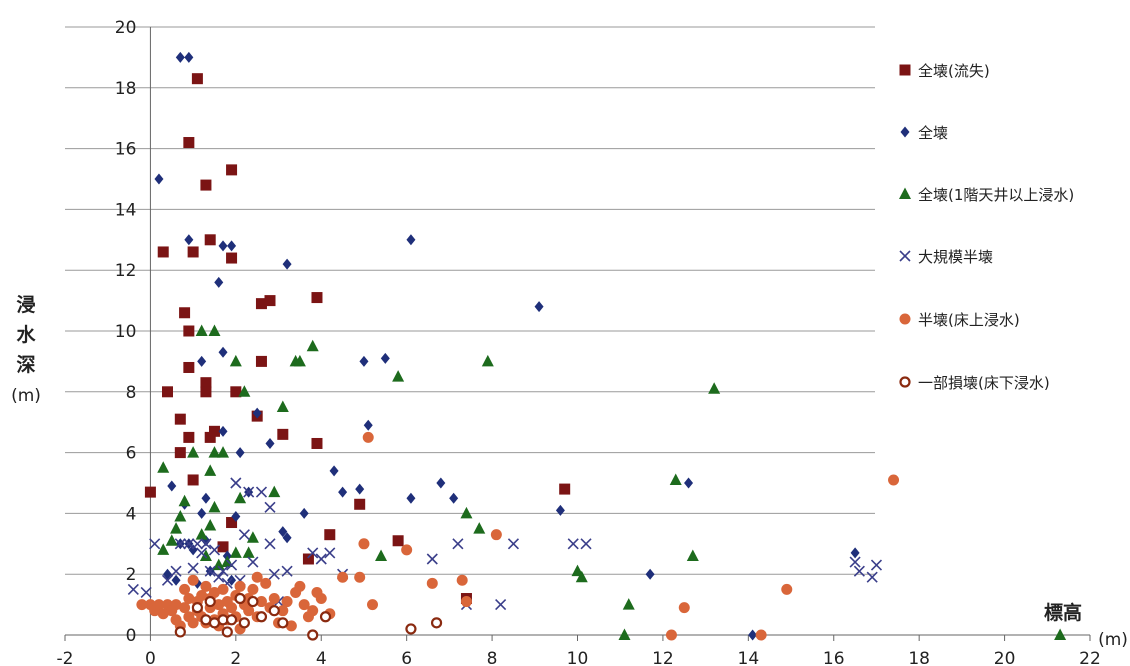  I want to click on x-tick-label: 8, so click(492, 657).